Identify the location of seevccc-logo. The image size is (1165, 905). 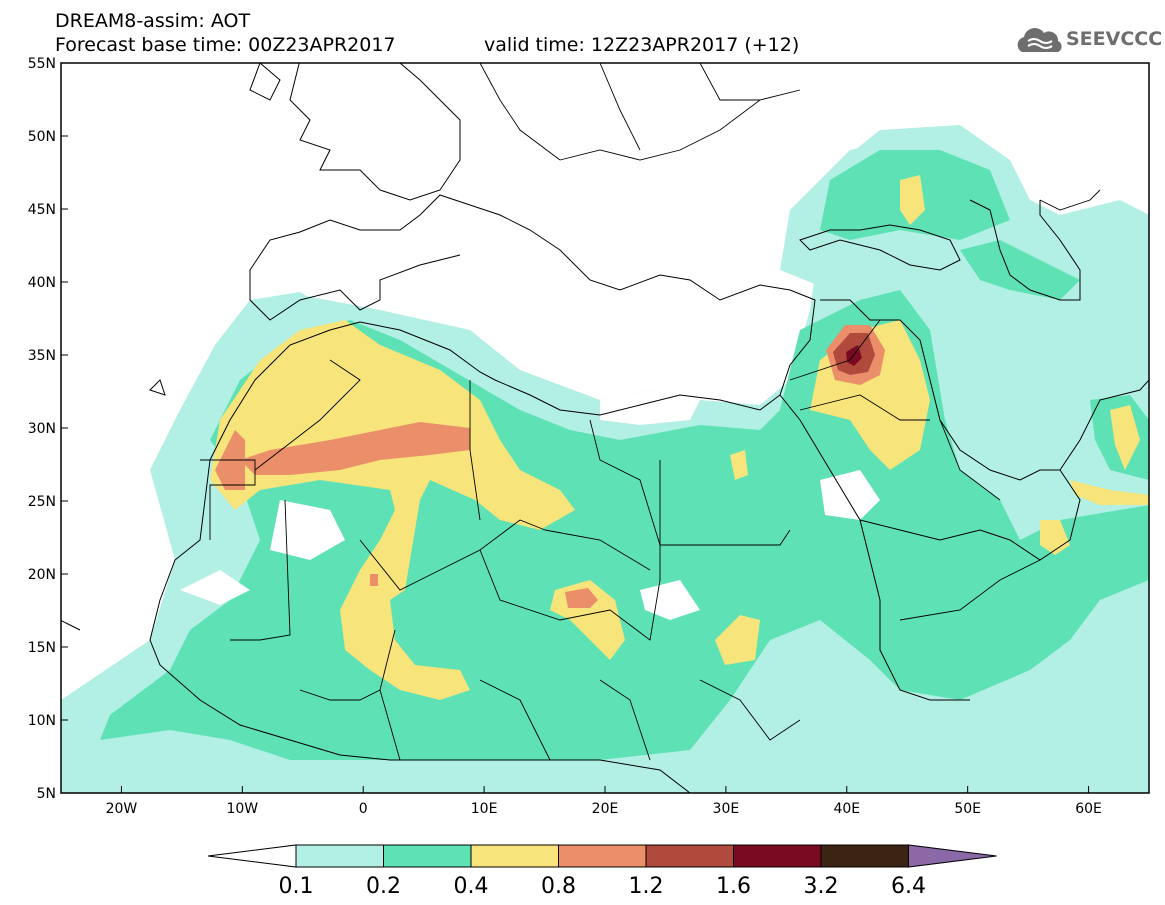
(1086, 41).